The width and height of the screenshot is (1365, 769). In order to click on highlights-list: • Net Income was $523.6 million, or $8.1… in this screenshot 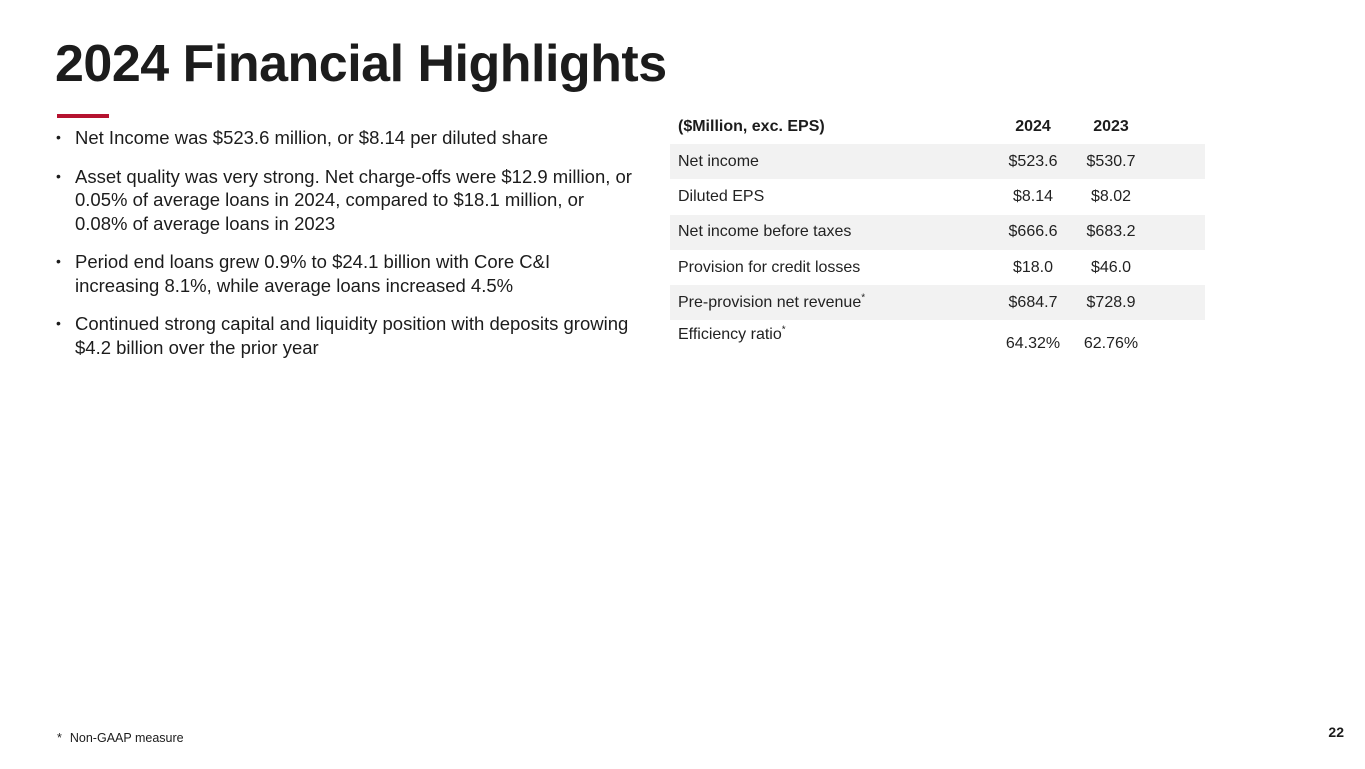, I will do `click(346, 250)`.